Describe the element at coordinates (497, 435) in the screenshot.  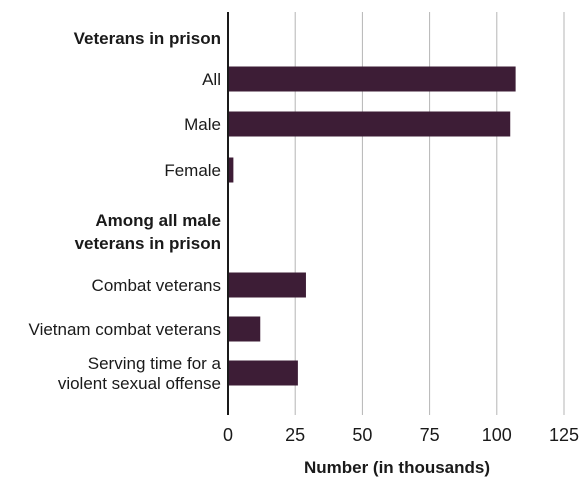
I see `x-tick-label: 100` at that location.